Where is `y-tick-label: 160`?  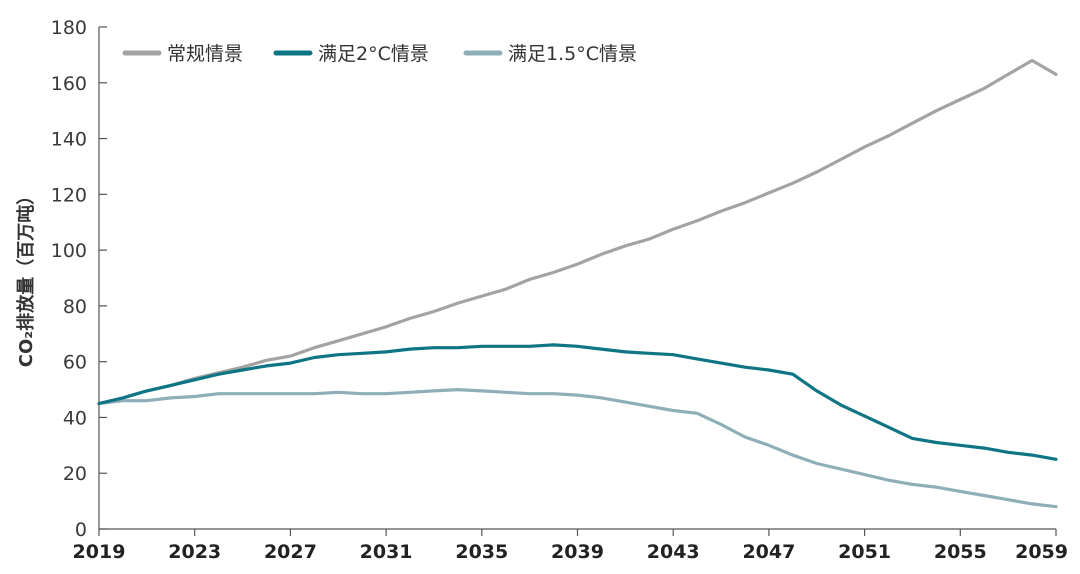
y-tick-label: 160 is located at coordinates (69, 84).